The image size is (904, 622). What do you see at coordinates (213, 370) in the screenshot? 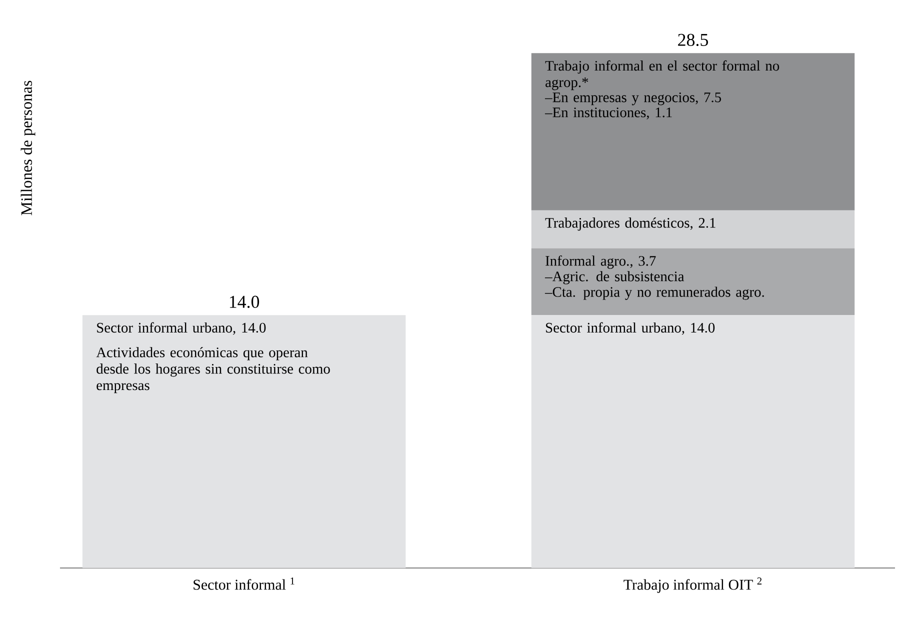
I see `annotation: Actividades económicas que operan desde los hogares sin constituirse como empresas` at bounding box center [213, 370].